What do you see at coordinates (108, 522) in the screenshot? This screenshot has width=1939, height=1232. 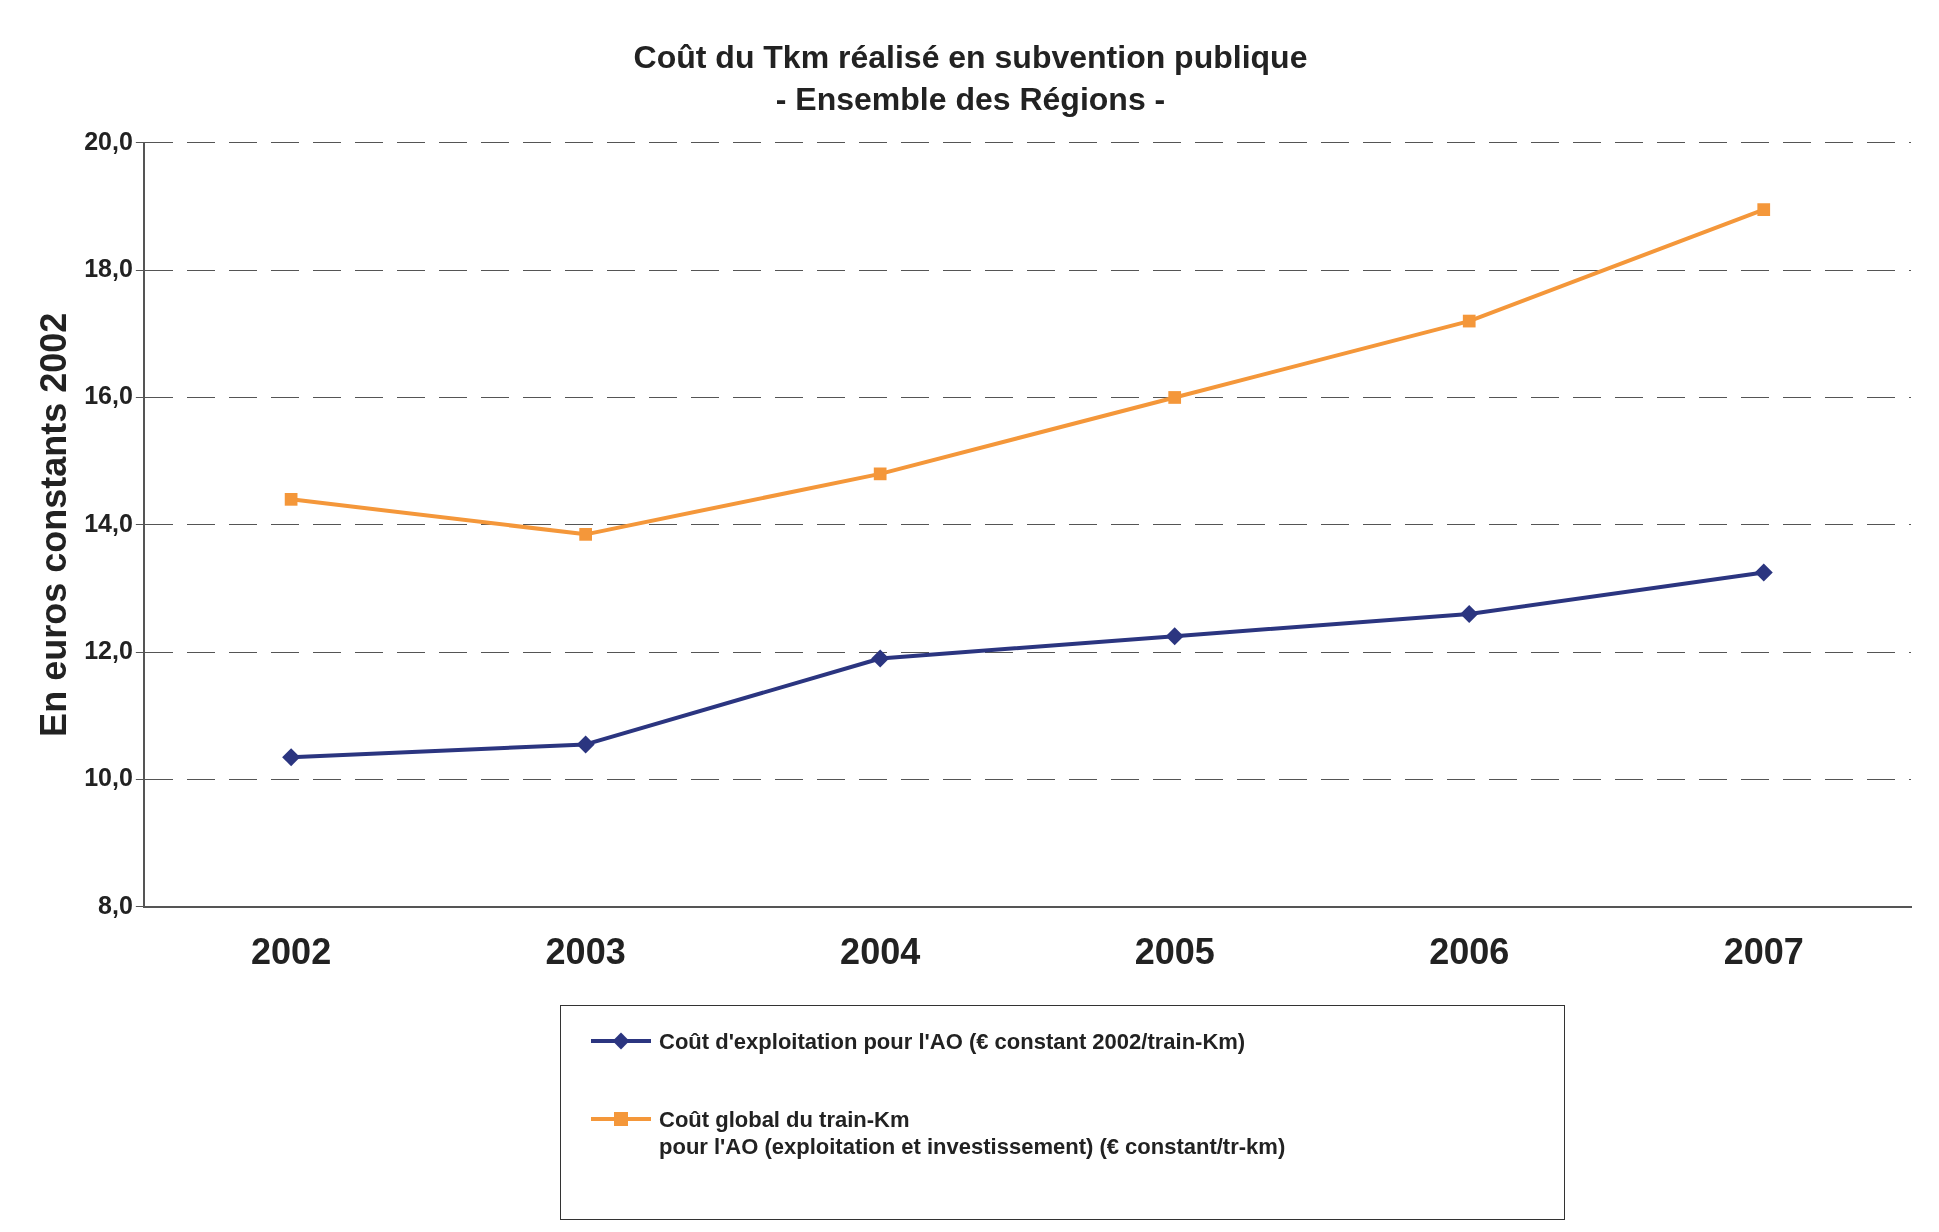 I see `y-tick-label: 14,0` at bounding box center [108, 522].